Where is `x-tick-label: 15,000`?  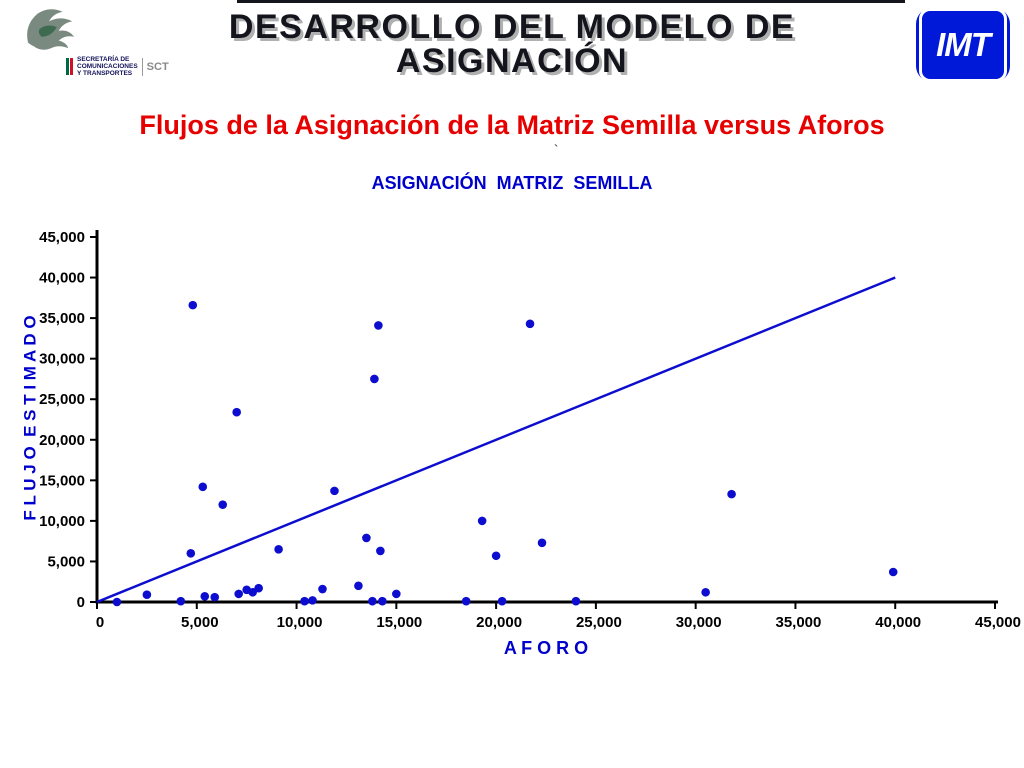 x-tick-label: 15,000 is located at coordinates (399, 622).